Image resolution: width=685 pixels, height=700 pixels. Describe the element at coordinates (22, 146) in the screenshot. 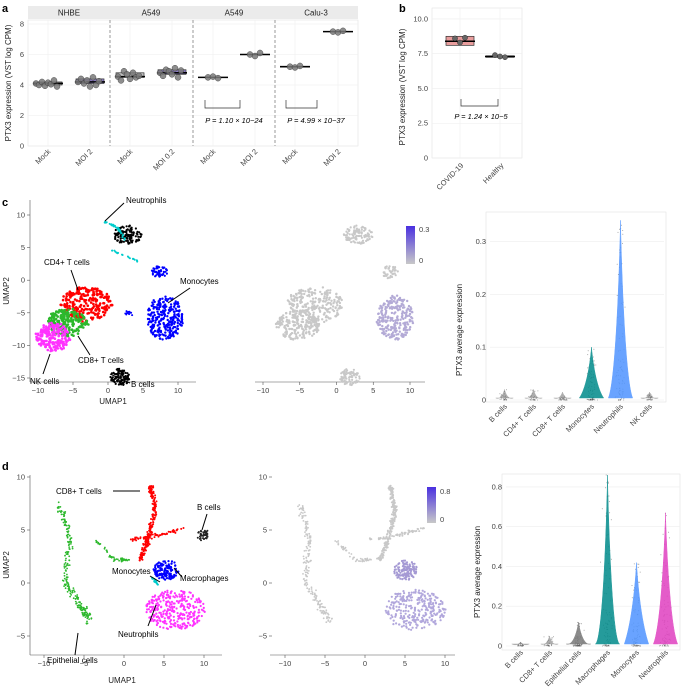

I see `a-ytick-label: 0` at that location.